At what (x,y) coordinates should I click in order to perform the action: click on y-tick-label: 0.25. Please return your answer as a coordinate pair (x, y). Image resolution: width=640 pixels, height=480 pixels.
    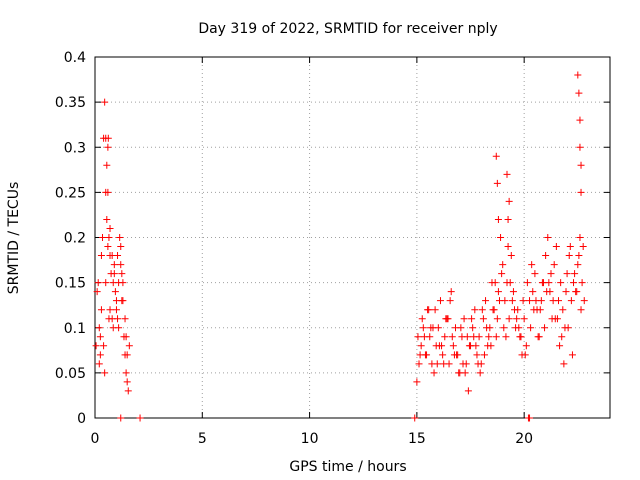
    Looking at the image, I should click on (70, 193).